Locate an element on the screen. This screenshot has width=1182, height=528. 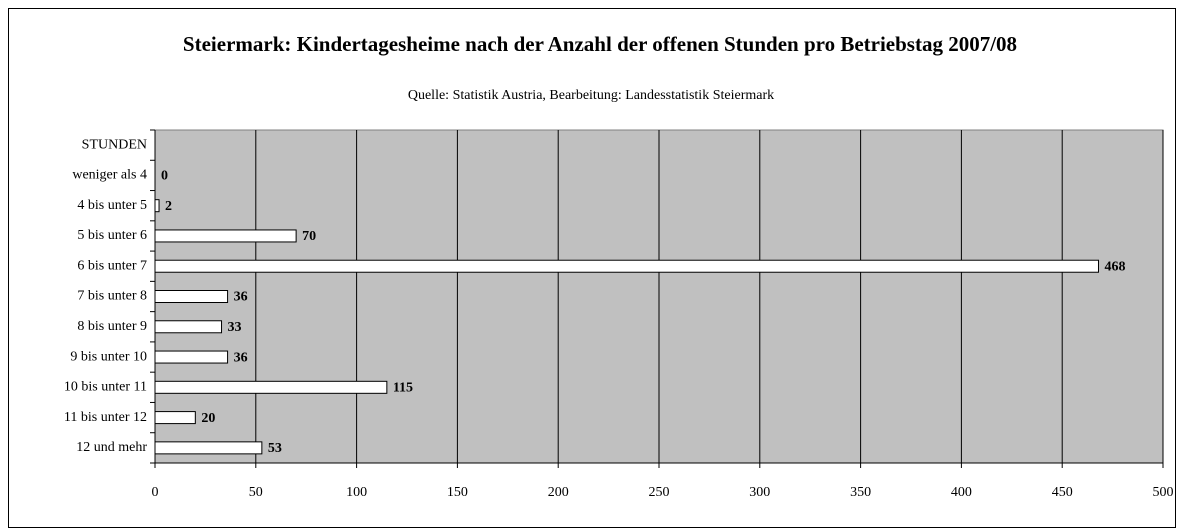
x-tick-label: 450 is located at coordinates (1062, 492).